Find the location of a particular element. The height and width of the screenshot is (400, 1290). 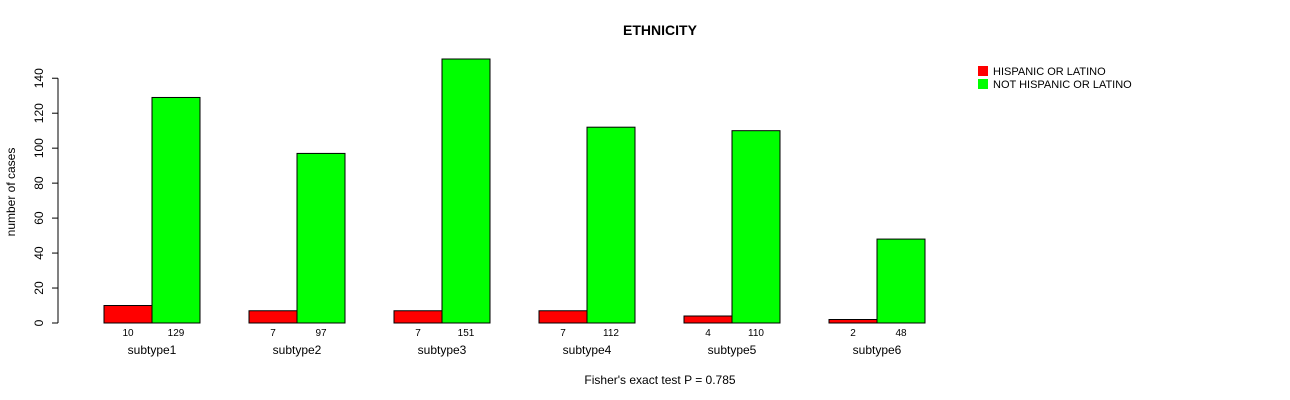

bar-value-label: 48 is located at coordinates (901, 333).